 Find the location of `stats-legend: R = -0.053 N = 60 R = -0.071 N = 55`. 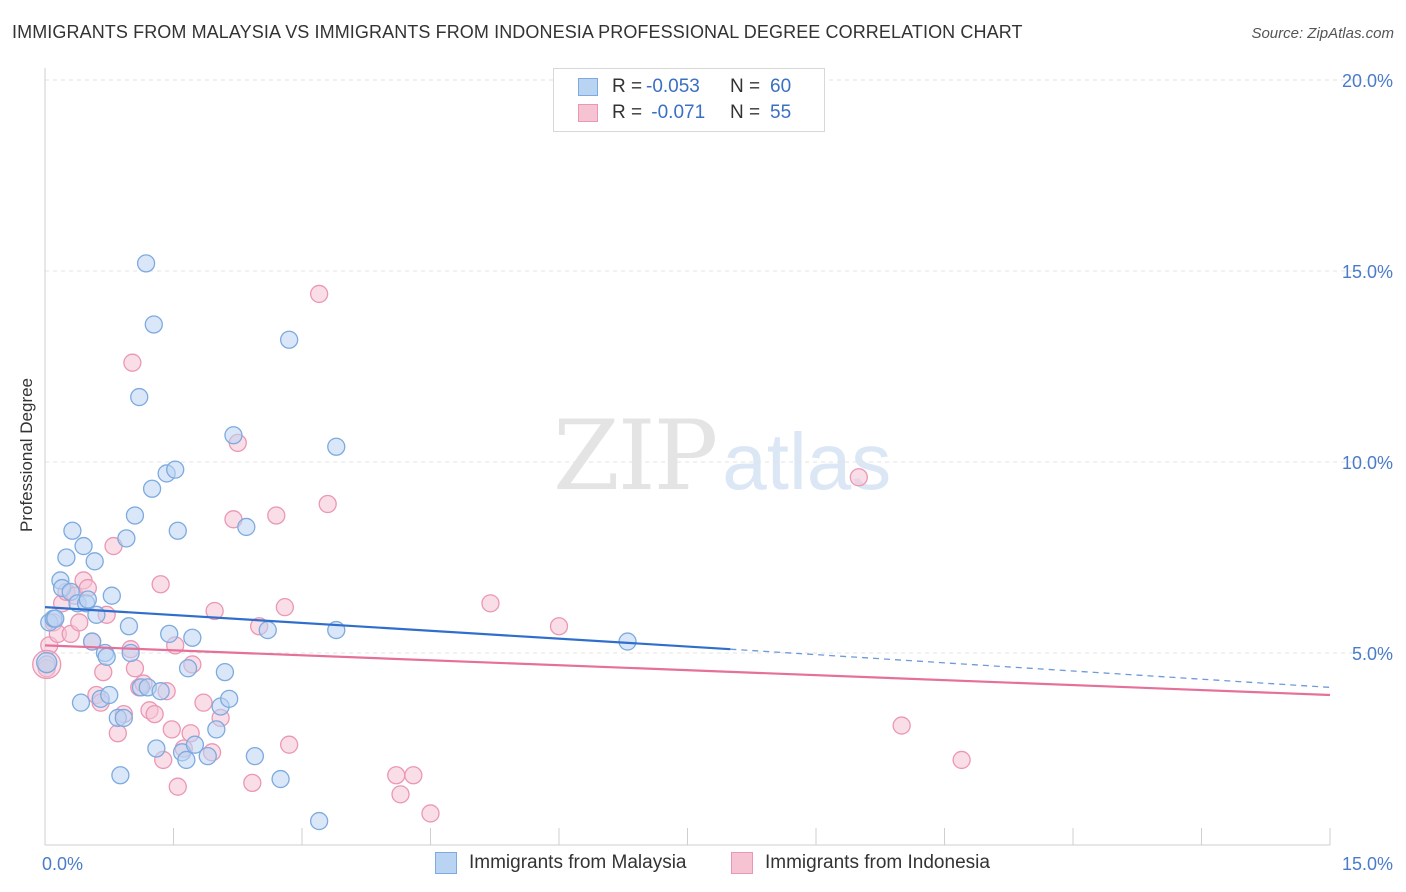

stats-legend: R = -0.053 N = 60 R = -0.071 N = 55 is located at coordinates (689, 100).